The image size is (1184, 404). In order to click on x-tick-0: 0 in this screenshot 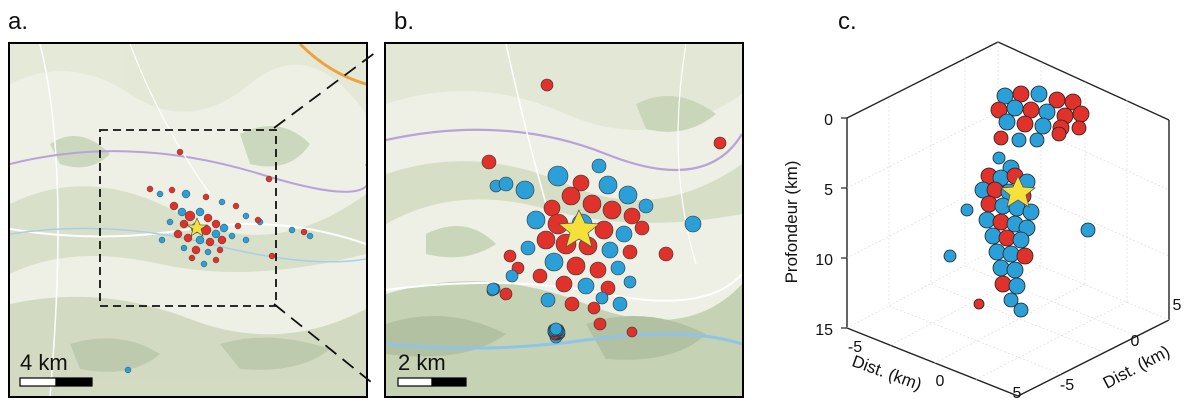, I will do `click(940, 381)`.